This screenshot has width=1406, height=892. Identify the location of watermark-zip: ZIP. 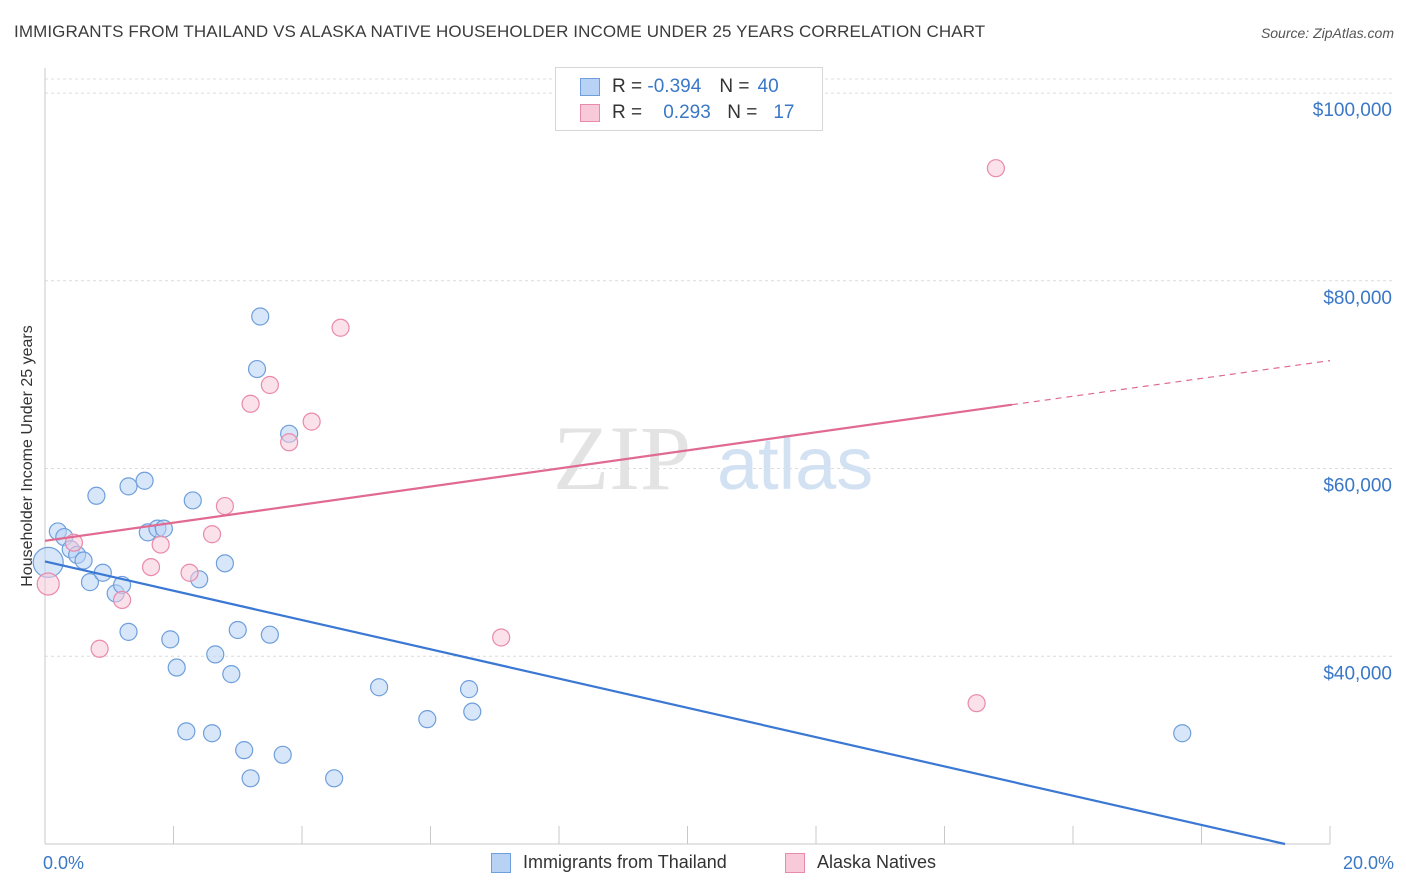
(622, 458).